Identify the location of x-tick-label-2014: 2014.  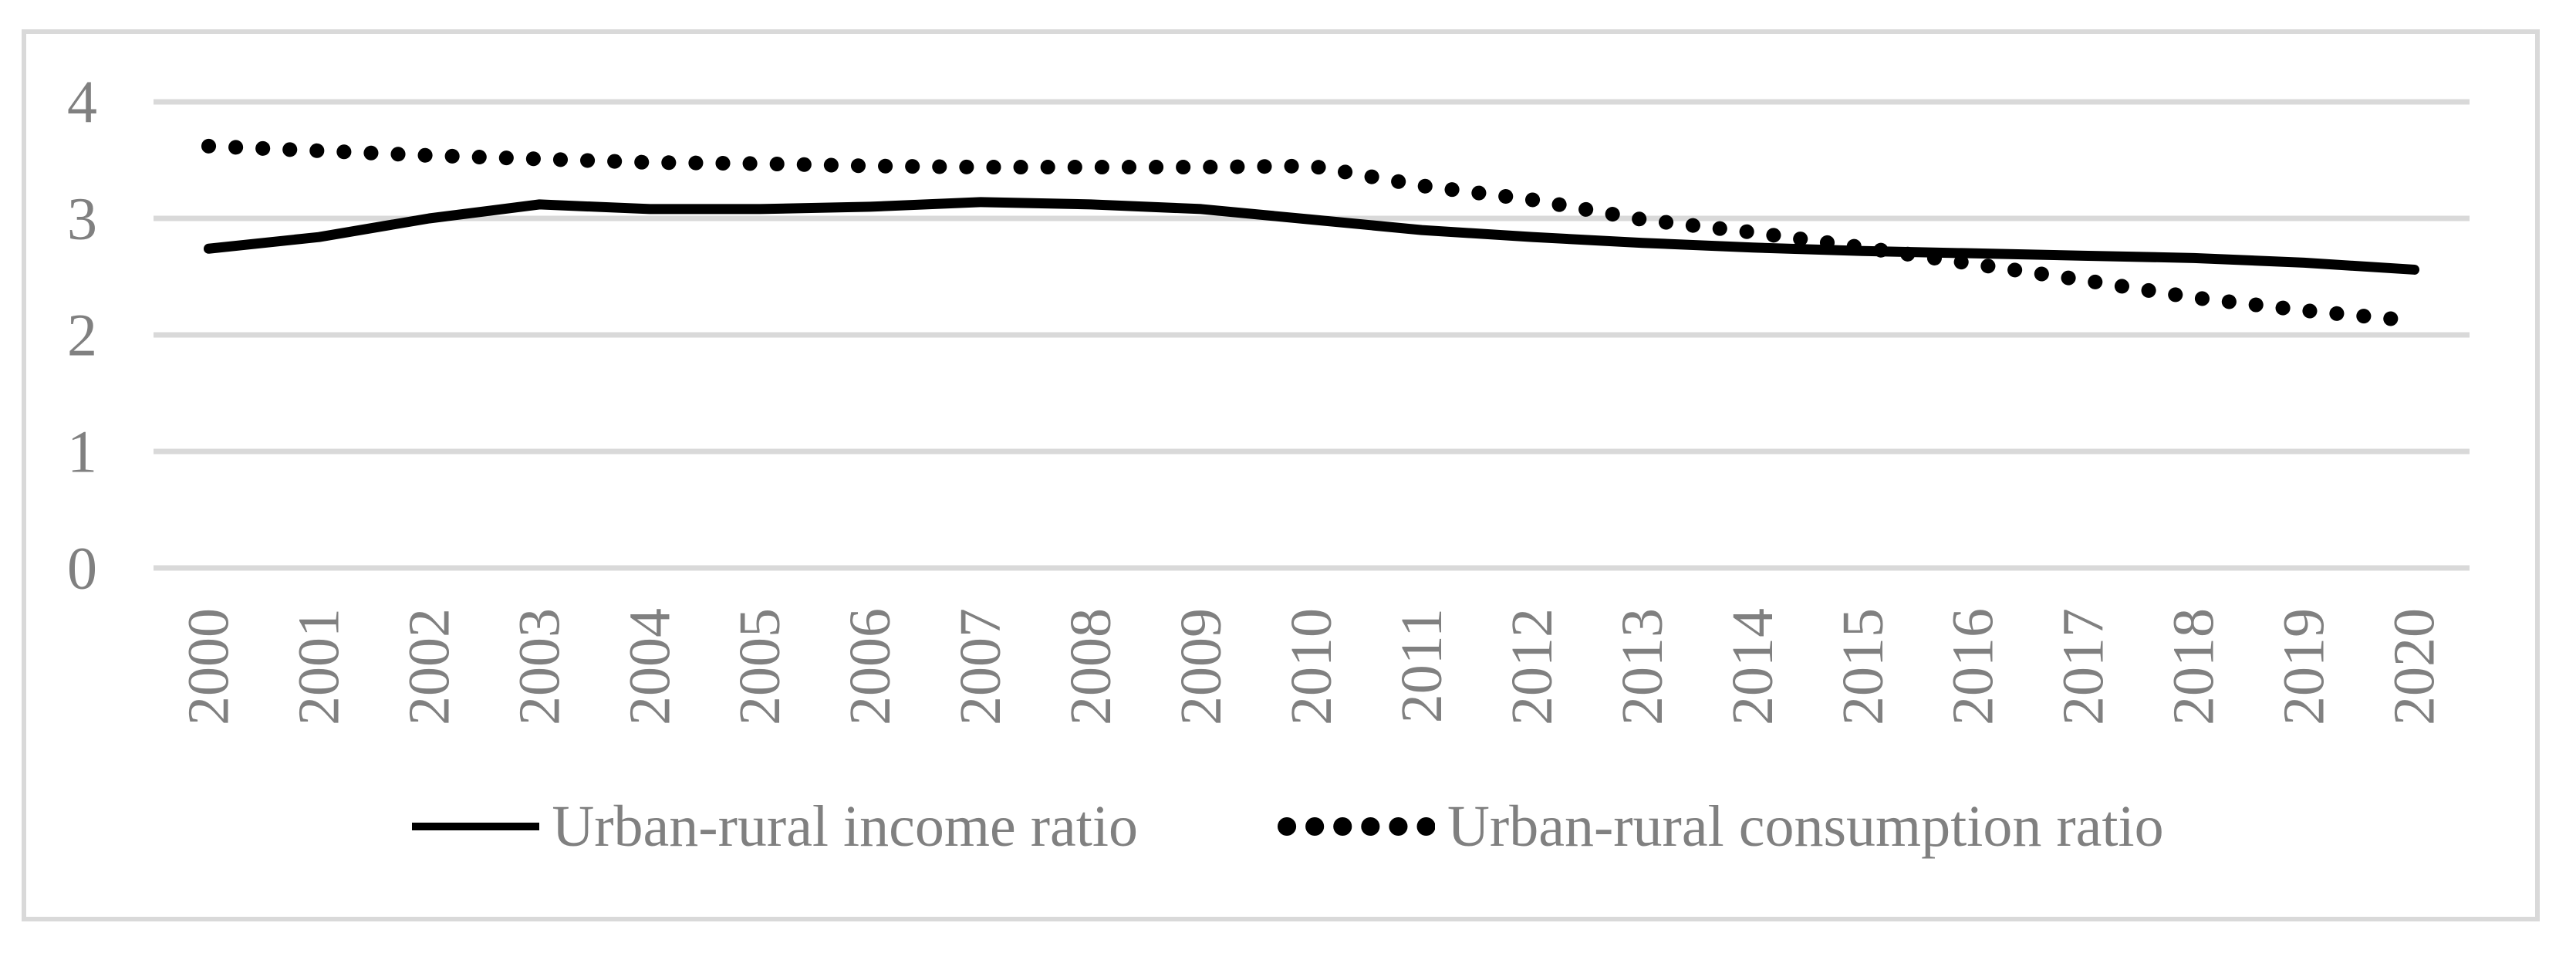
(1752, 666).